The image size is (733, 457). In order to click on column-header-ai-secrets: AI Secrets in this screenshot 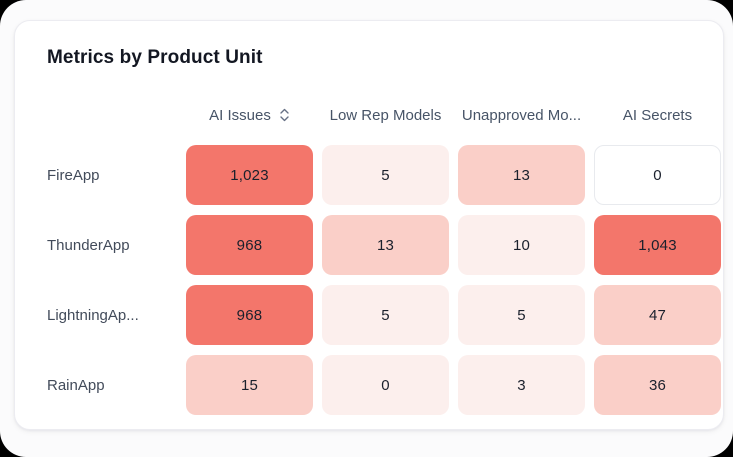, I will do `click(657, 115)`.